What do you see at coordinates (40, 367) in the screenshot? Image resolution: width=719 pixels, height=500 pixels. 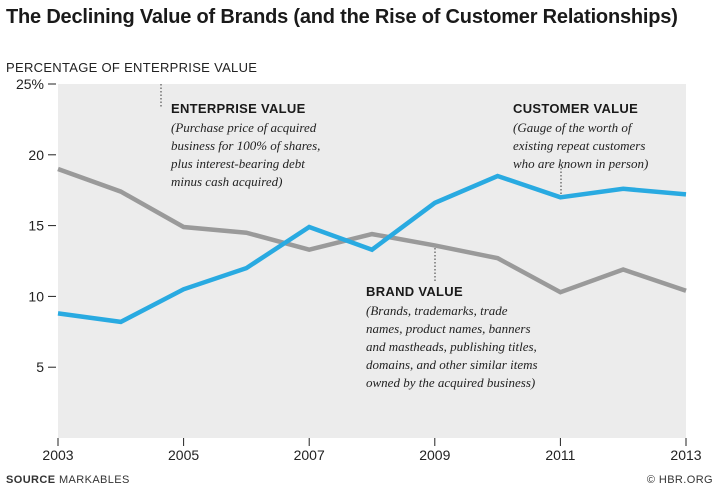 I see `y-tick-label: 5` at bounding box center [40, 367].